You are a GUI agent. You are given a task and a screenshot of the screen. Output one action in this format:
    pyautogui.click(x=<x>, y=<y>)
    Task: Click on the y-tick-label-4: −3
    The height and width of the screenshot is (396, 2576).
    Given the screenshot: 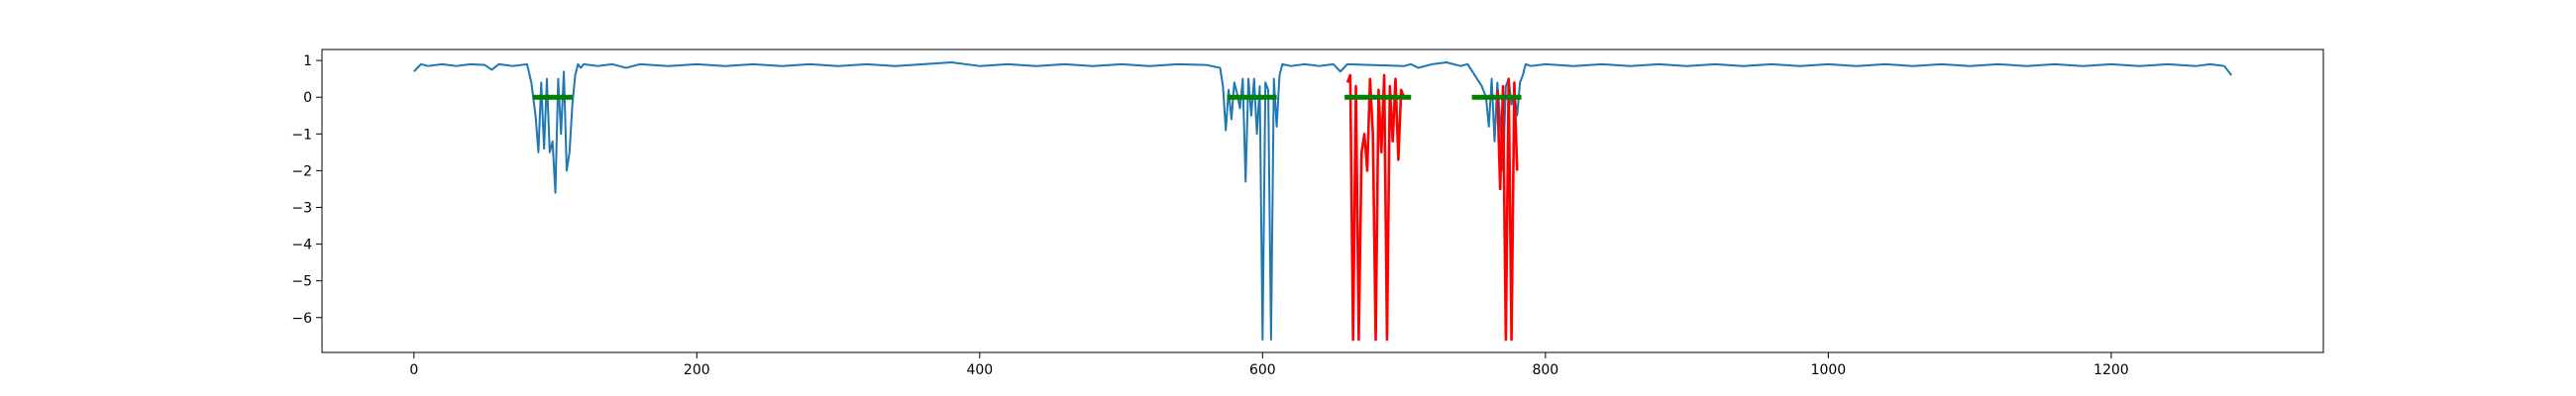 What is the action you would take?
    pyautogui.click(x=301, y=208)
    